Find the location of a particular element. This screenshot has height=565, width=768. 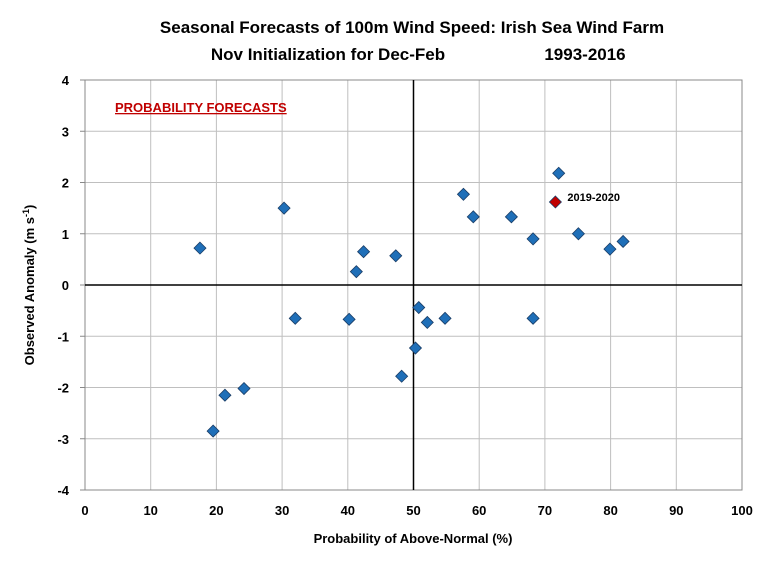

y-axis-label-main: Observed Anomaly (m s is located at coordinates (29, 291).